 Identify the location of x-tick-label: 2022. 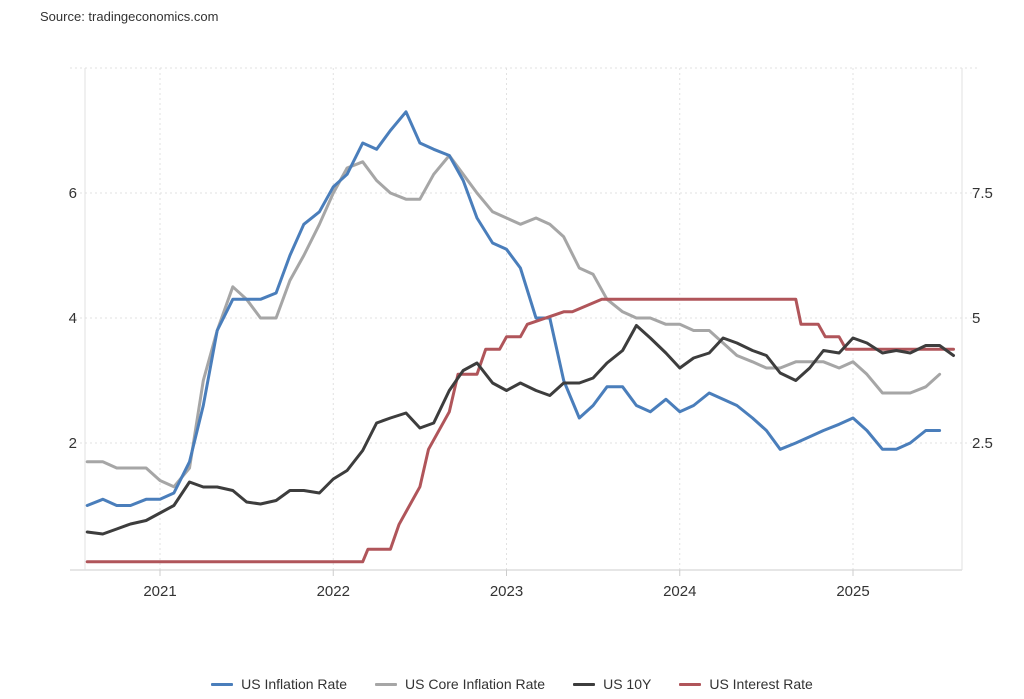
(333, 591).